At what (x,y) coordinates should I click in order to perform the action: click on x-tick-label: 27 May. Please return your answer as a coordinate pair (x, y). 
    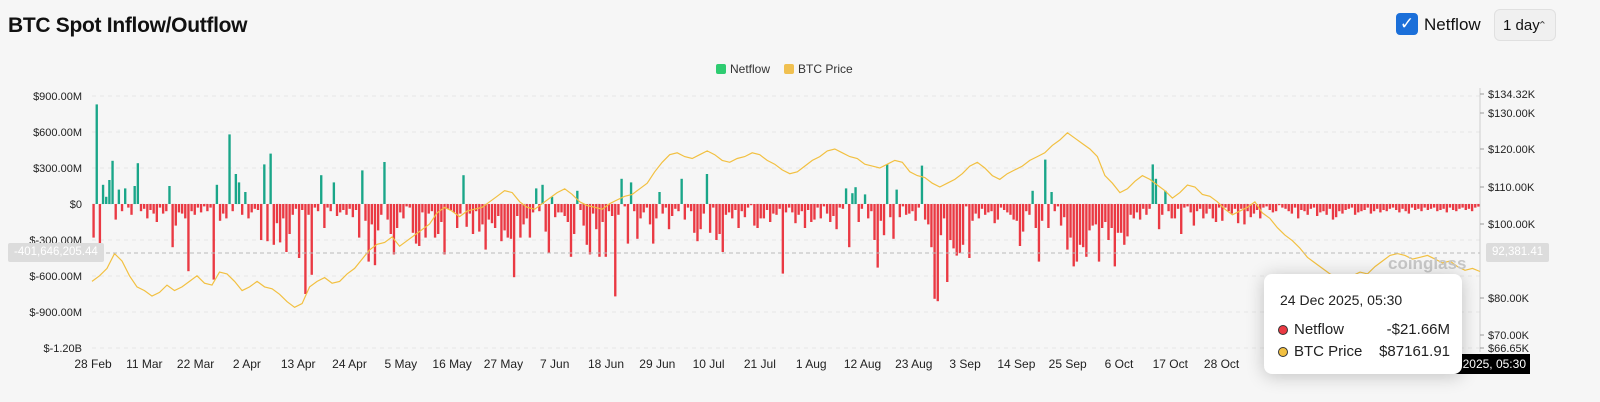
    Looking at the image, I should click on (503, 364).